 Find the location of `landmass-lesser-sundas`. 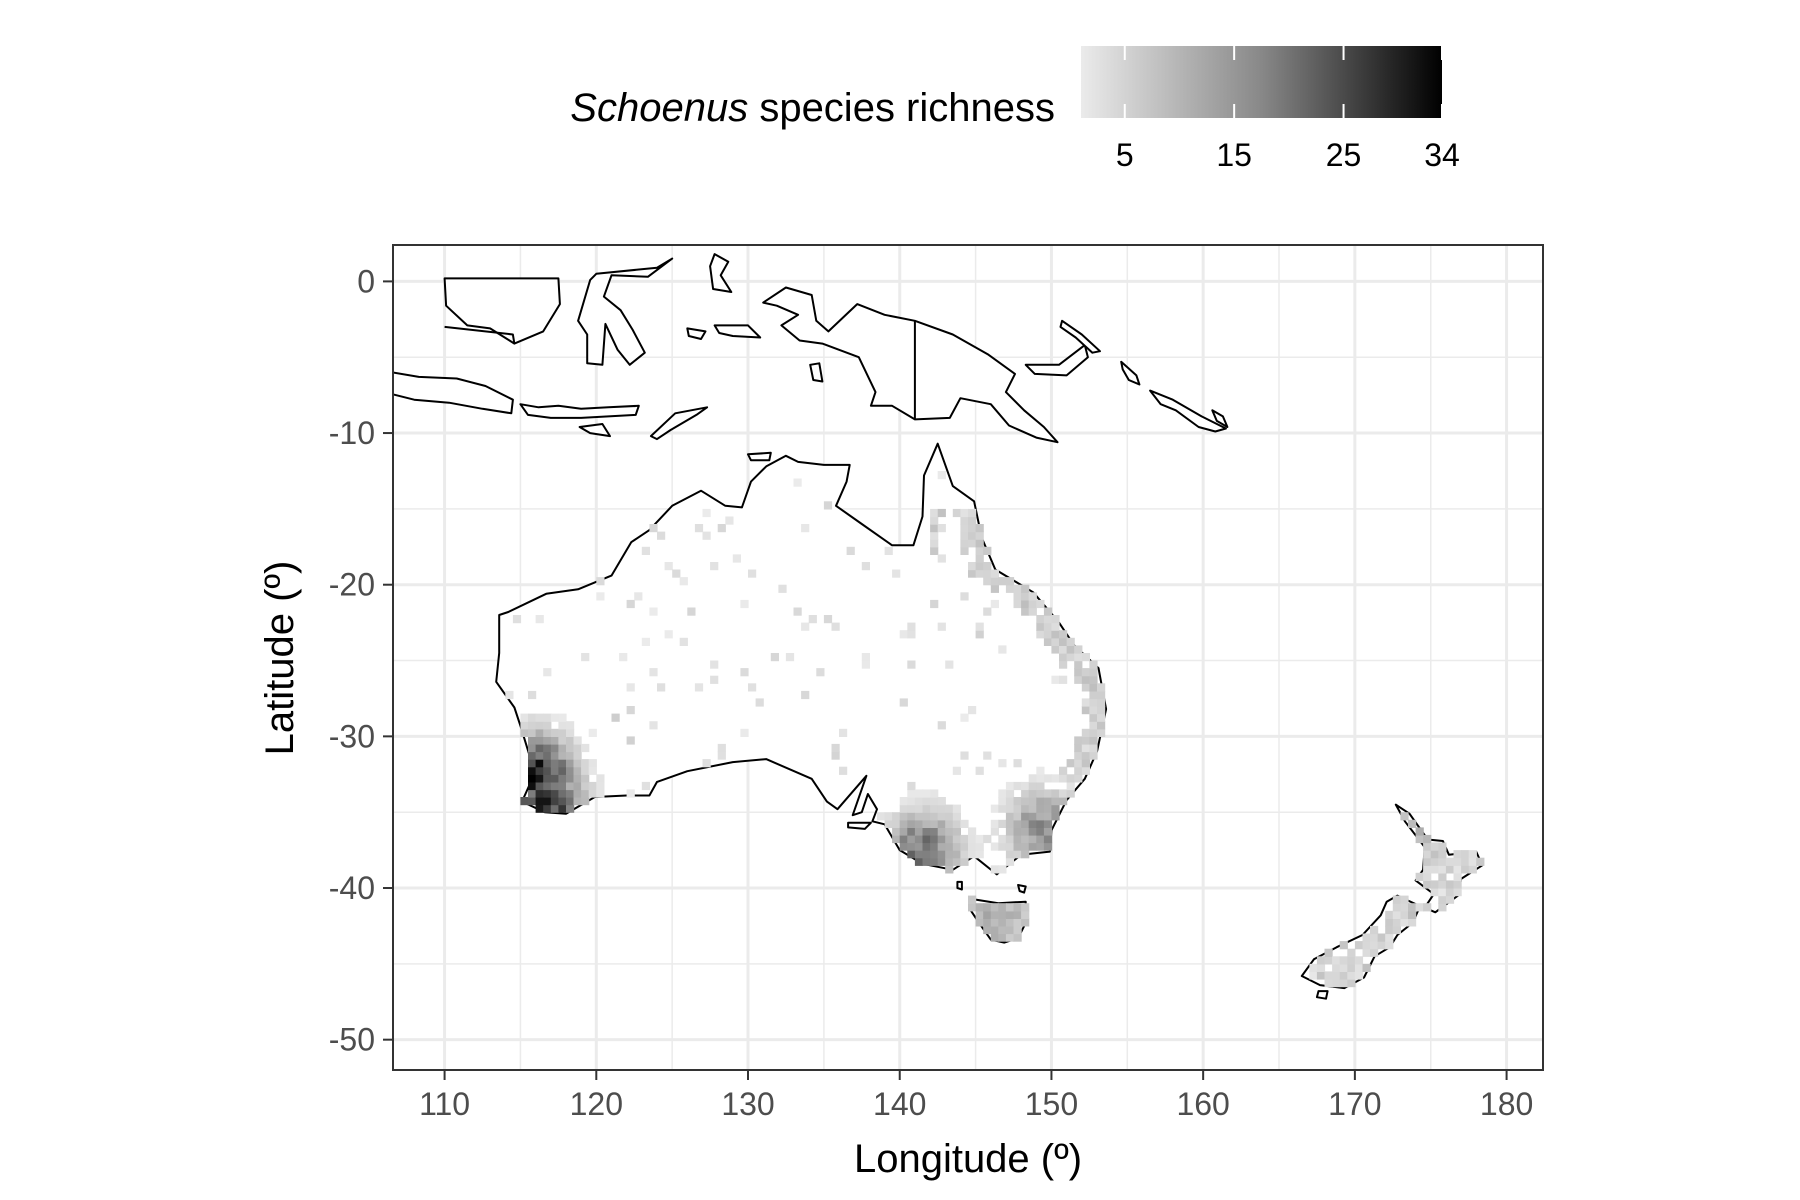

landmass-lesser-sundas is located at coordinates (579, 411).